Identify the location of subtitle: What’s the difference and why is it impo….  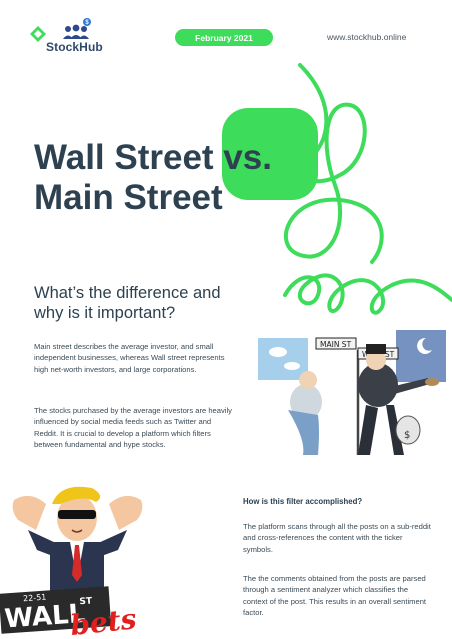
(127, 303).